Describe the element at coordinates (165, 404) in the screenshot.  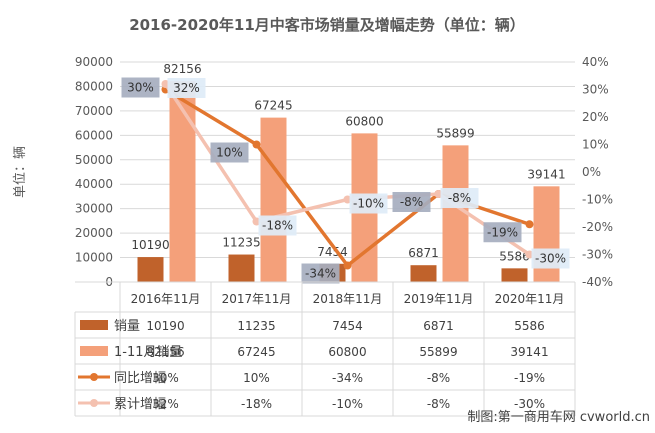
I see `table-cell-3-0: 32%` at that location.